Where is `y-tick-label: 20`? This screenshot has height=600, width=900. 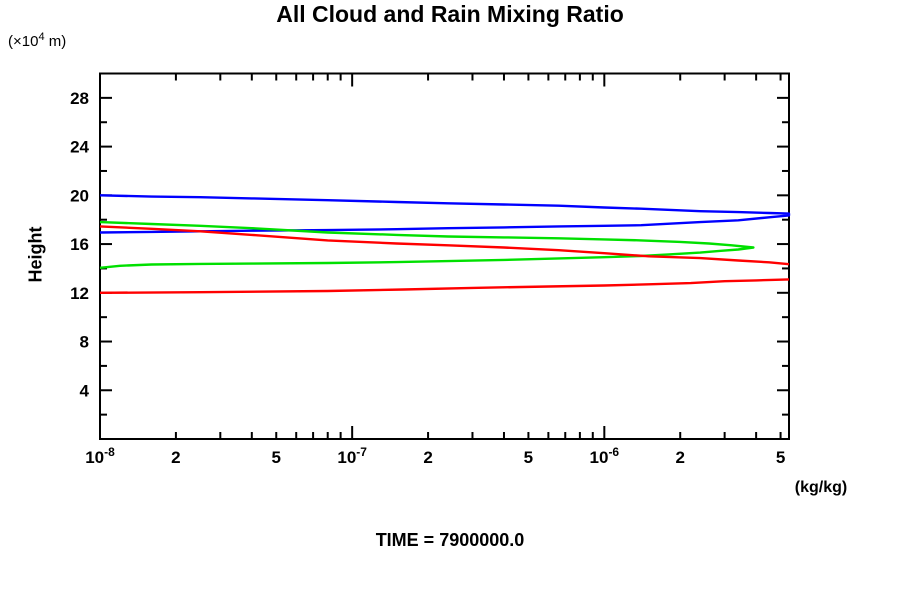
y-tick-label: 20 is located at coordinates (79, 195).